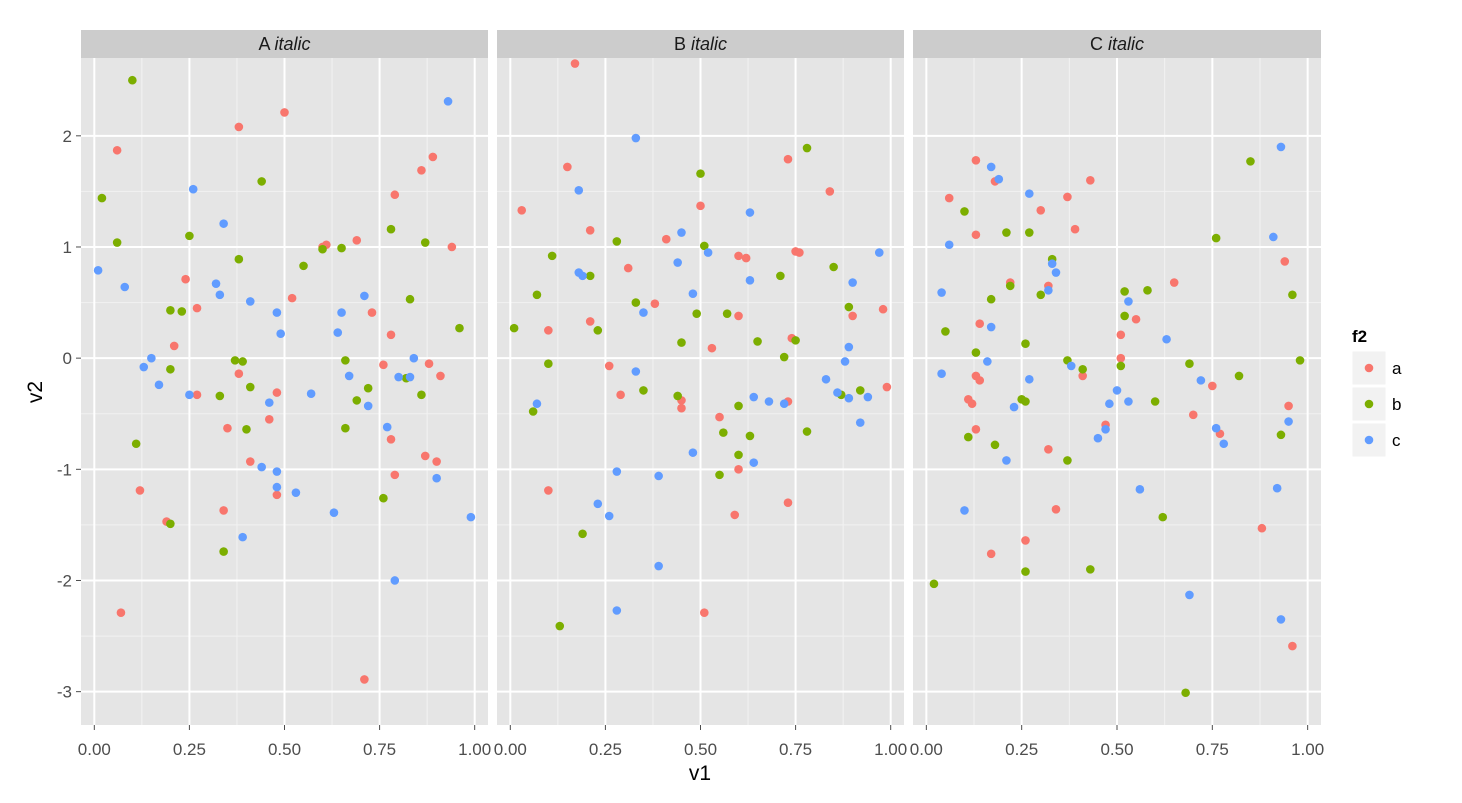  What do you see at coordinates (926, 749) in the screenshot?
I see `x-tick-label: 0.00` at bounding box center [926, 749].